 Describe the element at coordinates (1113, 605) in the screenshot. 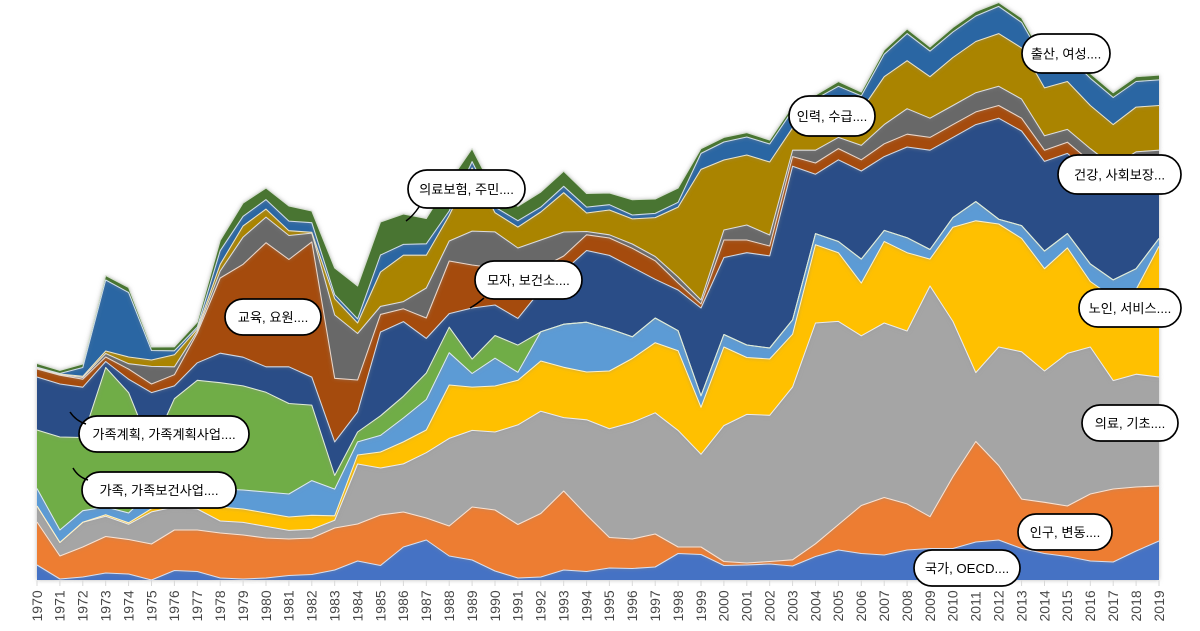

I see `svg-text: 2017` at that location.